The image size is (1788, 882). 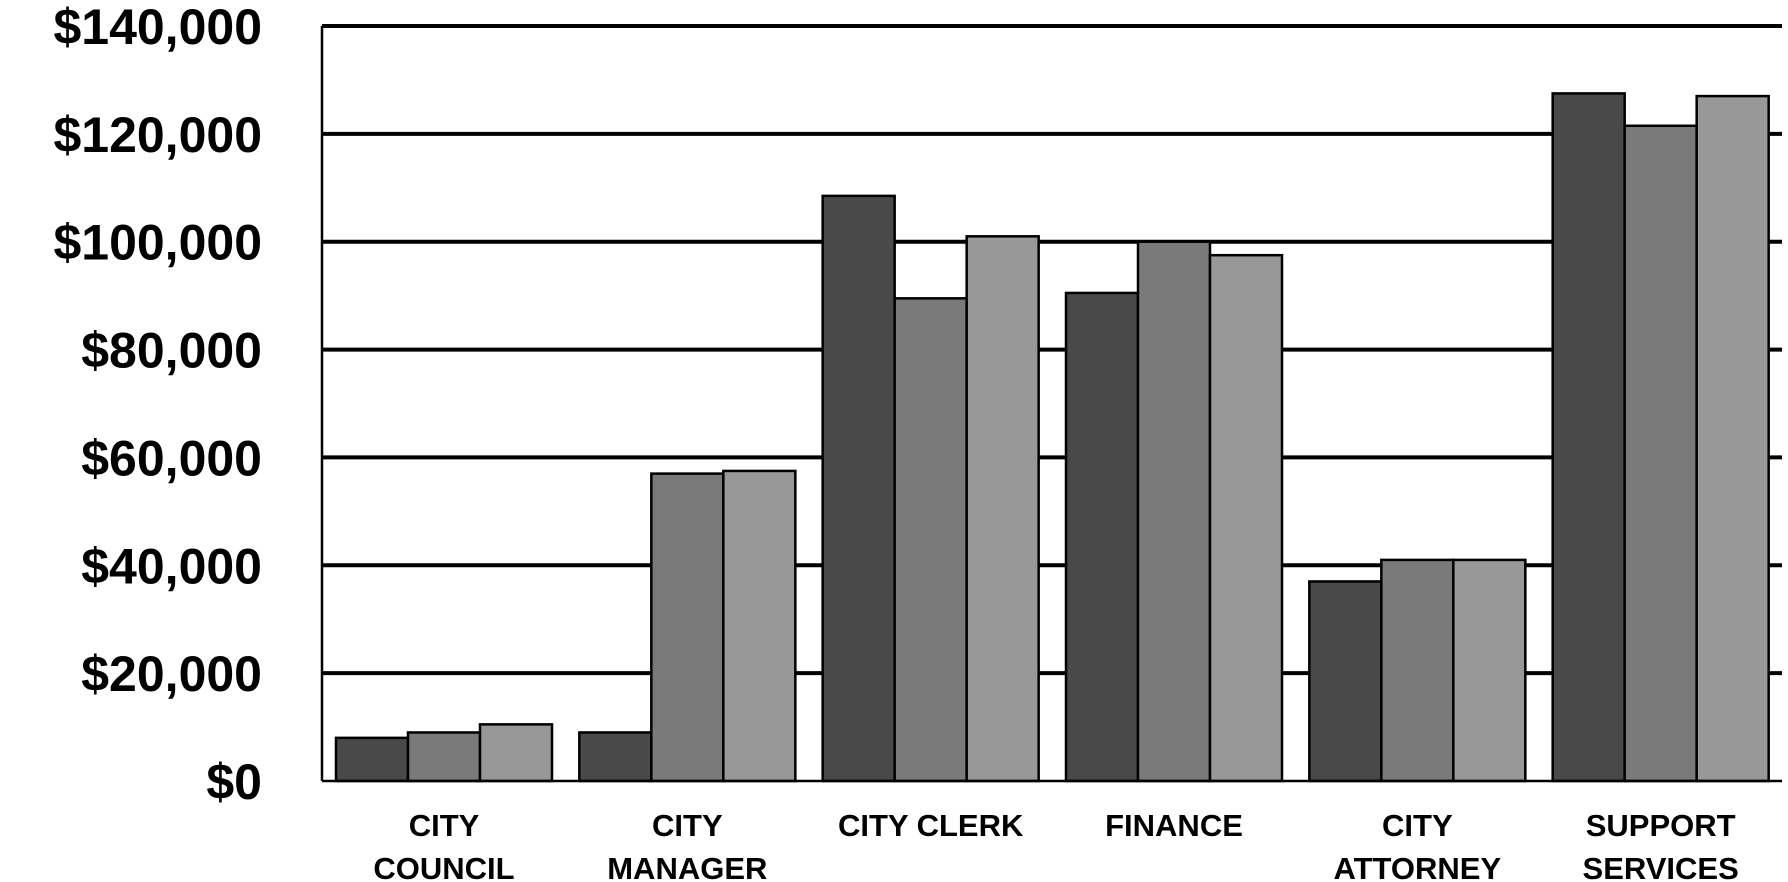 What do you see at coordinates (171, 674) in the screenshot?
I see `y-tick-label: $20,000` at bounding box center [171, 674].